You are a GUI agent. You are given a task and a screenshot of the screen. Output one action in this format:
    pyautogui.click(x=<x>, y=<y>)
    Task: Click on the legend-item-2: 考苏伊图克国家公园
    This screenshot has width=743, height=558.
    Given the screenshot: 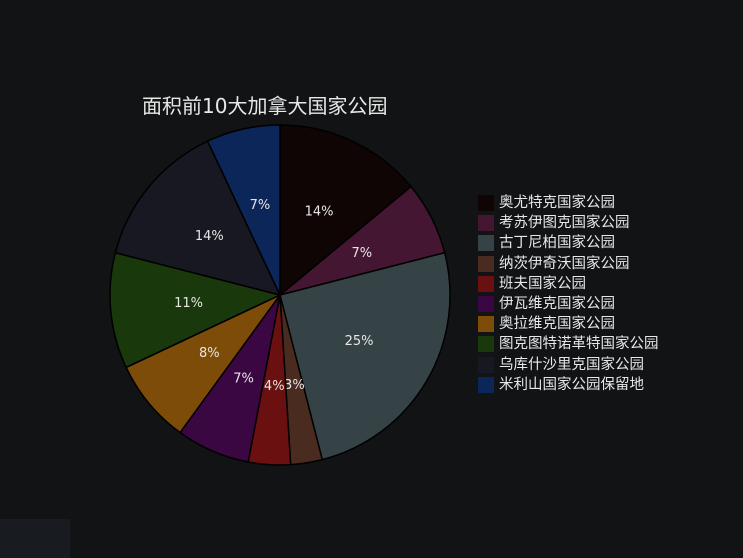 What is the action you would take?
    pyautogui.click(x=568, y=223)
    